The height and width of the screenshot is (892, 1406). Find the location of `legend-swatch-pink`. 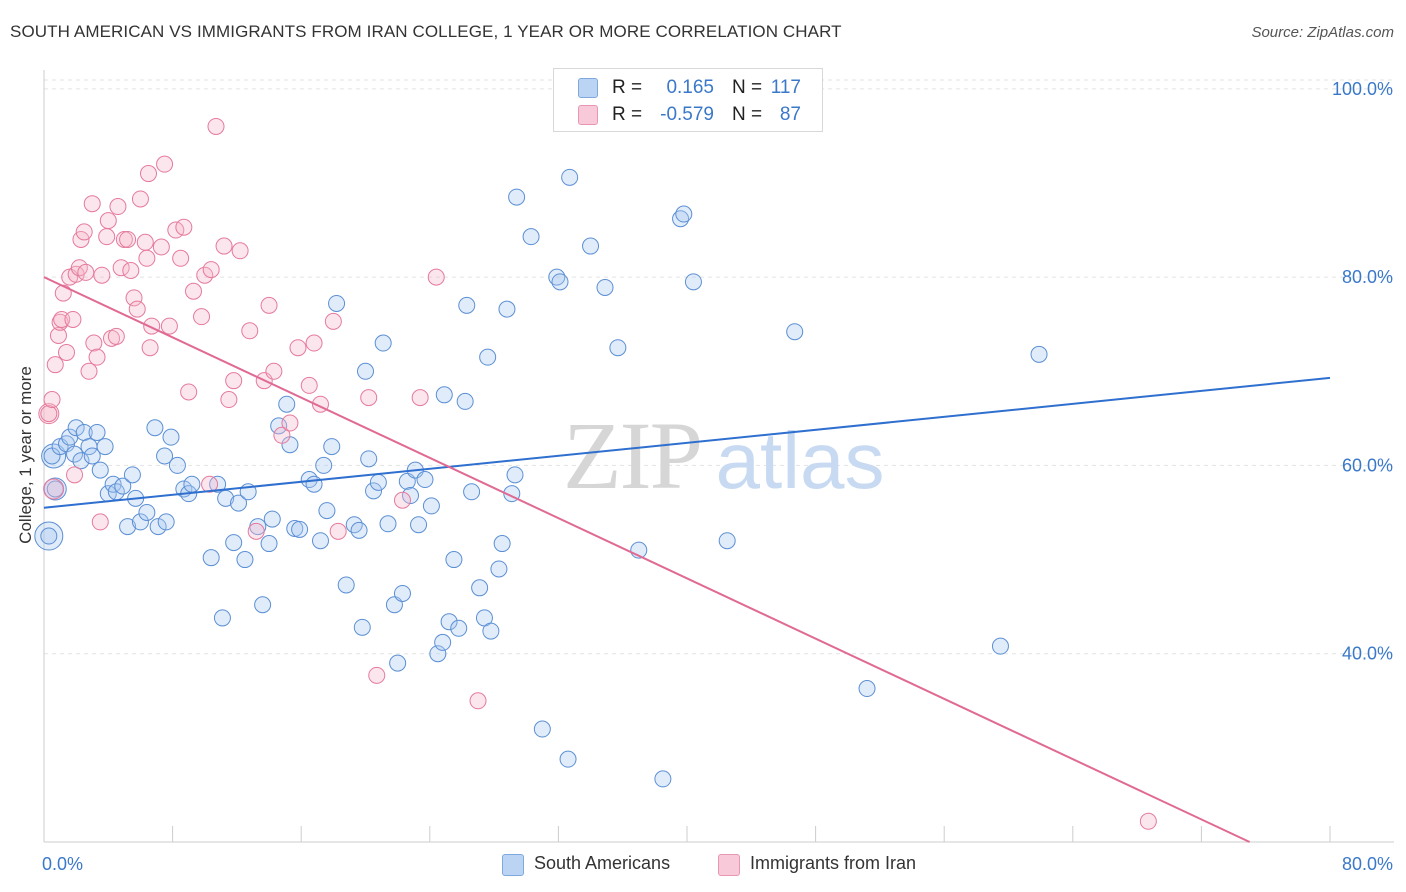

legend-swatch-pink is located at coordinates (588, 115).